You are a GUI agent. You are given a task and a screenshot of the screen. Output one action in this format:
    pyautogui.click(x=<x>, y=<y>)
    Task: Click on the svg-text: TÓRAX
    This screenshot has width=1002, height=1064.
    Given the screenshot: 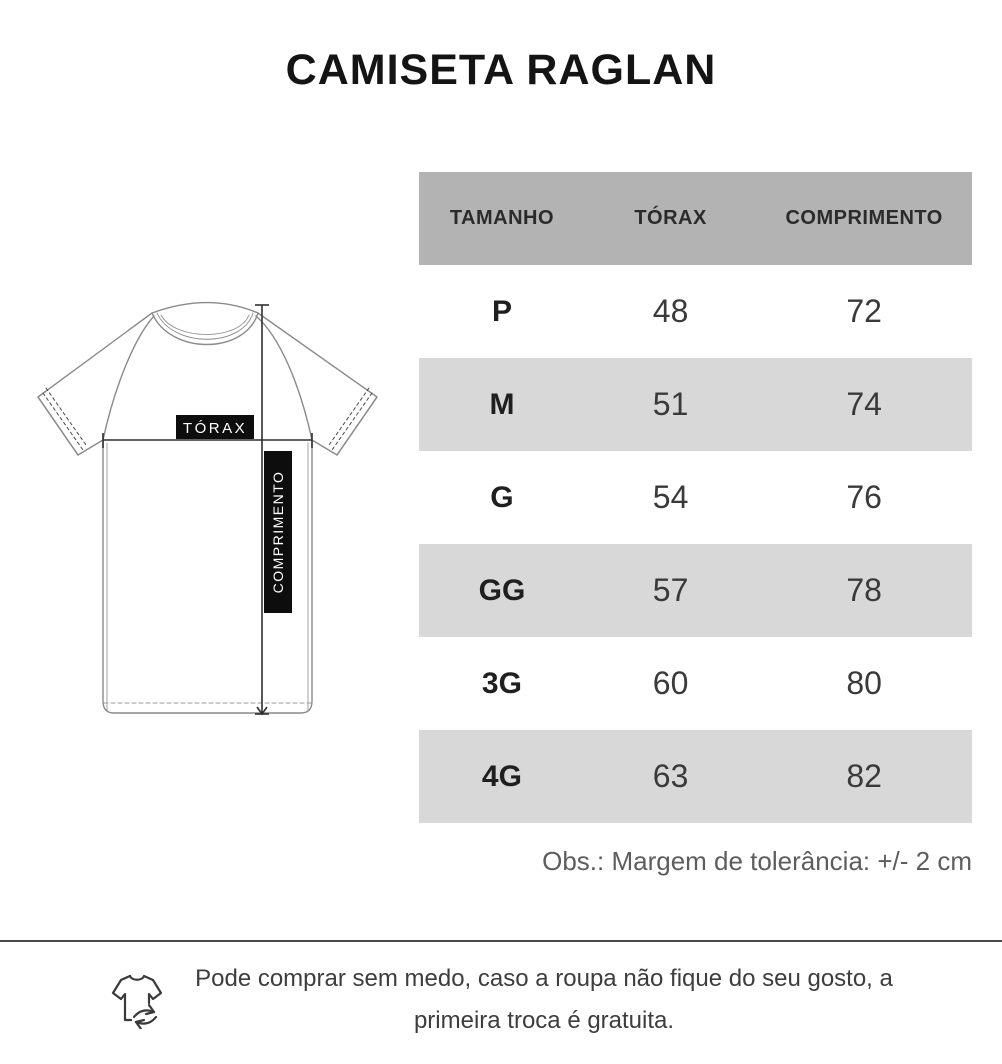 What is the action you would take?
    pyautogui.click(x=215, y=428)
    